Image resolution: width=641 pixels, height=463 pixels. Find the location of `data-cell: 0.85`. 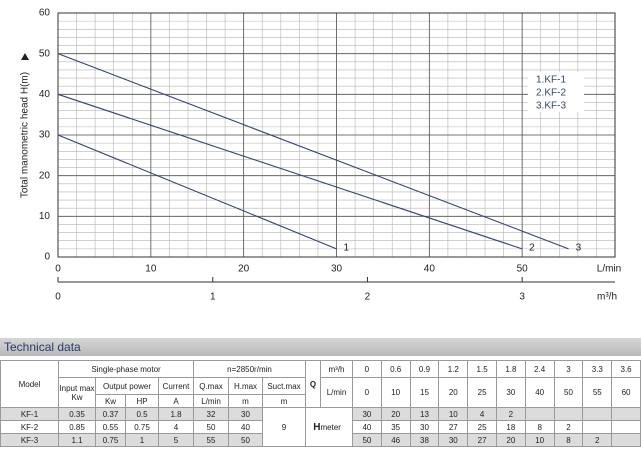

data-cell: 0.85 is located at coordinates (77, 427).